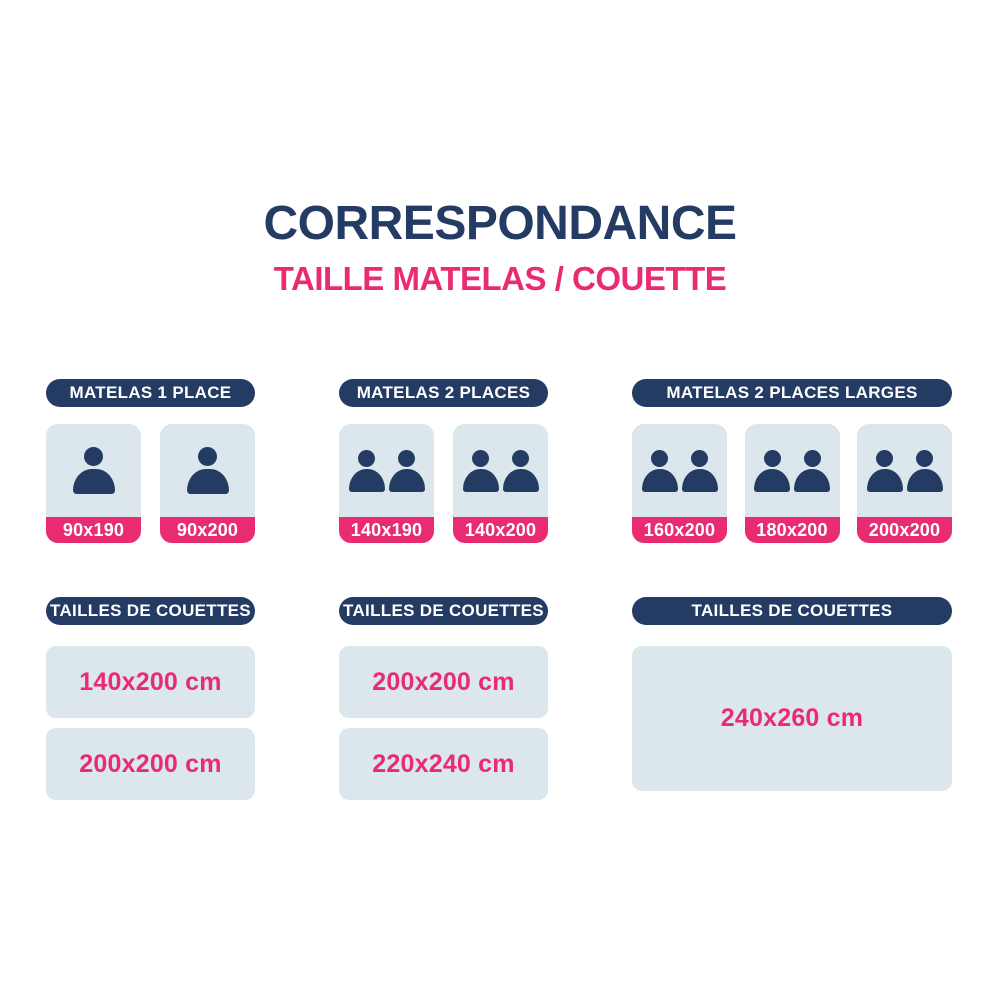  Describe the element at coordinates (792, 393) in the screenshot. I see `mattress-category-header: MATELAS 2 PLACES LARGES` at that location.